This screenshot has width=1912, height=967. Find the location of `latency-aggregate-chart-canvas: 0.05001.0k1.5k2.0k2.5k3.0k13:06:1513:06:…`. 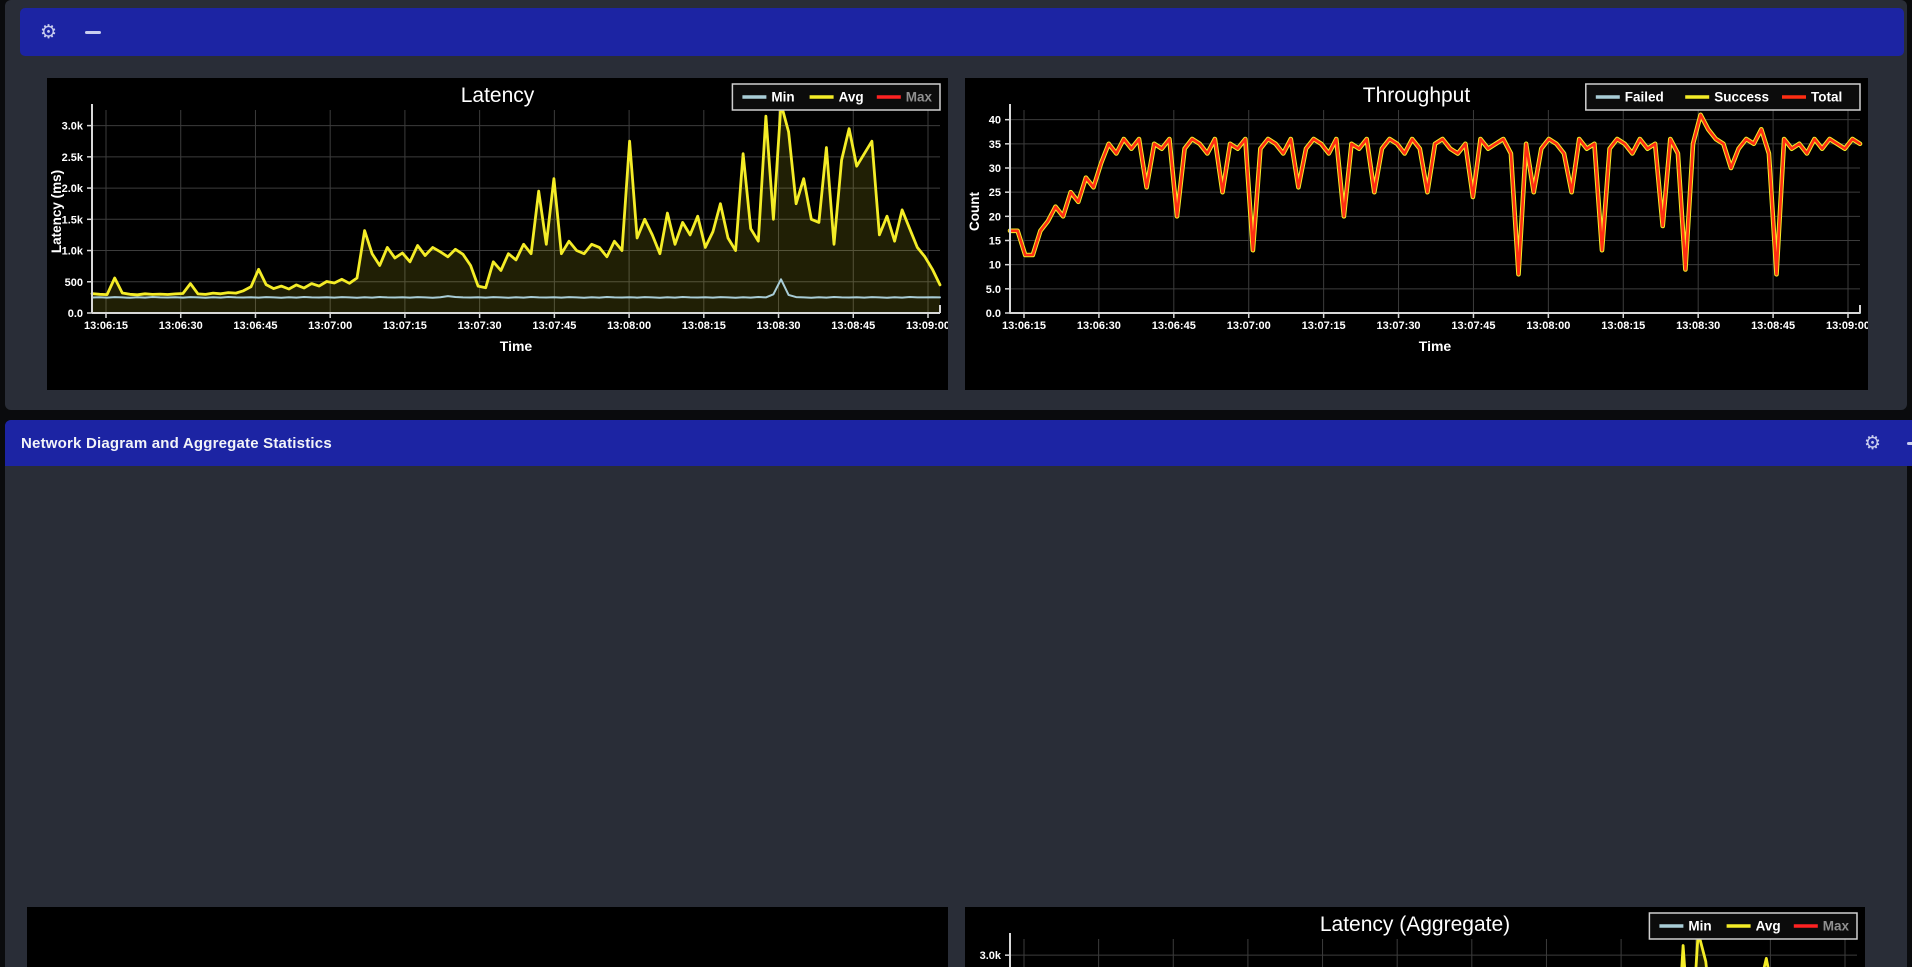

latency-aggregate-chart-canvas: 0.05001.0k1.5k2.0k2.5k3.0k13:06:1513:06:… is located at coordinates (1415, 937).